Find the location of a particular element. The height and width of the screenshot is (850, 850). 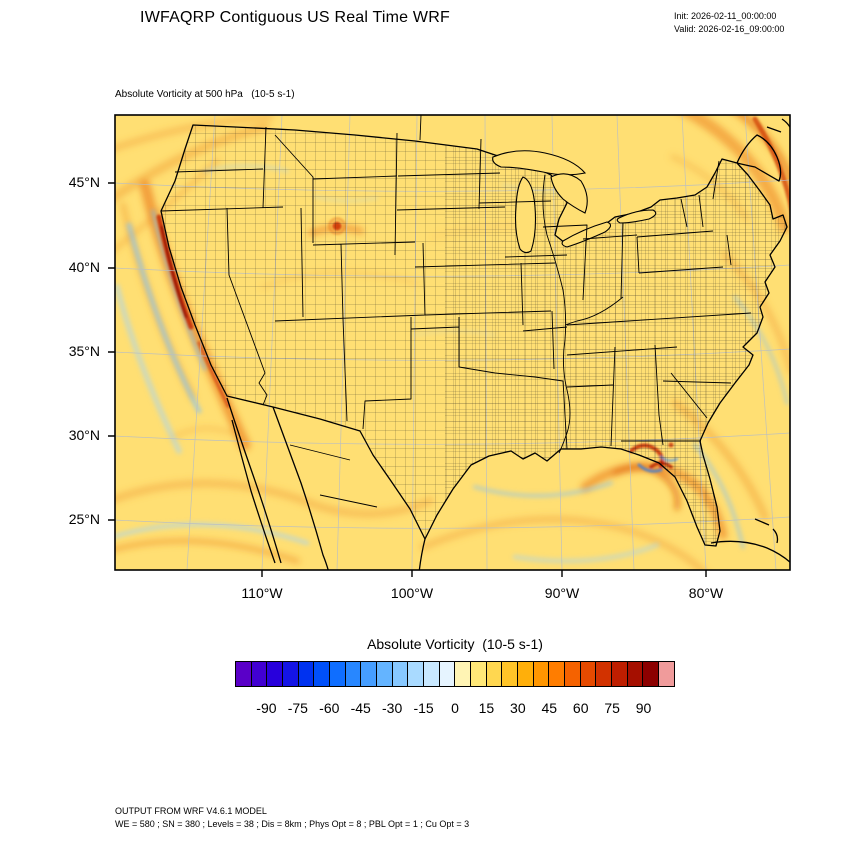

page-title: IWFAQRP Contiguous US Real Time WRF is located at coordinates (295, 17).